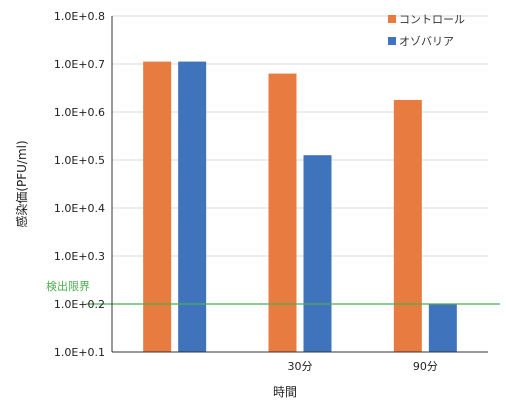 The width and height of the screenshot is (506, 411). I want to click on y-tick-label: 1.0E+0.5, so click(79, 160).